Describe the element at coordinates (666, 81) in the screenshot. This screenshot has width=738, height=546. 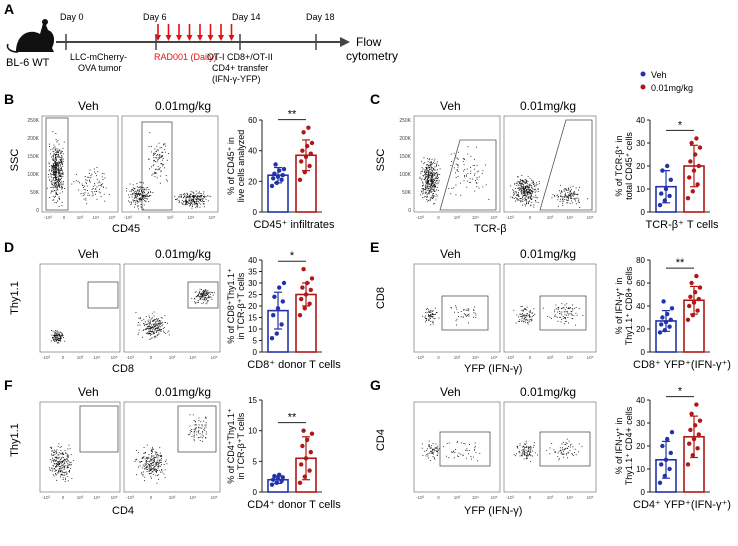
I see `legend: Veh 0.01mg/kg` at that location.